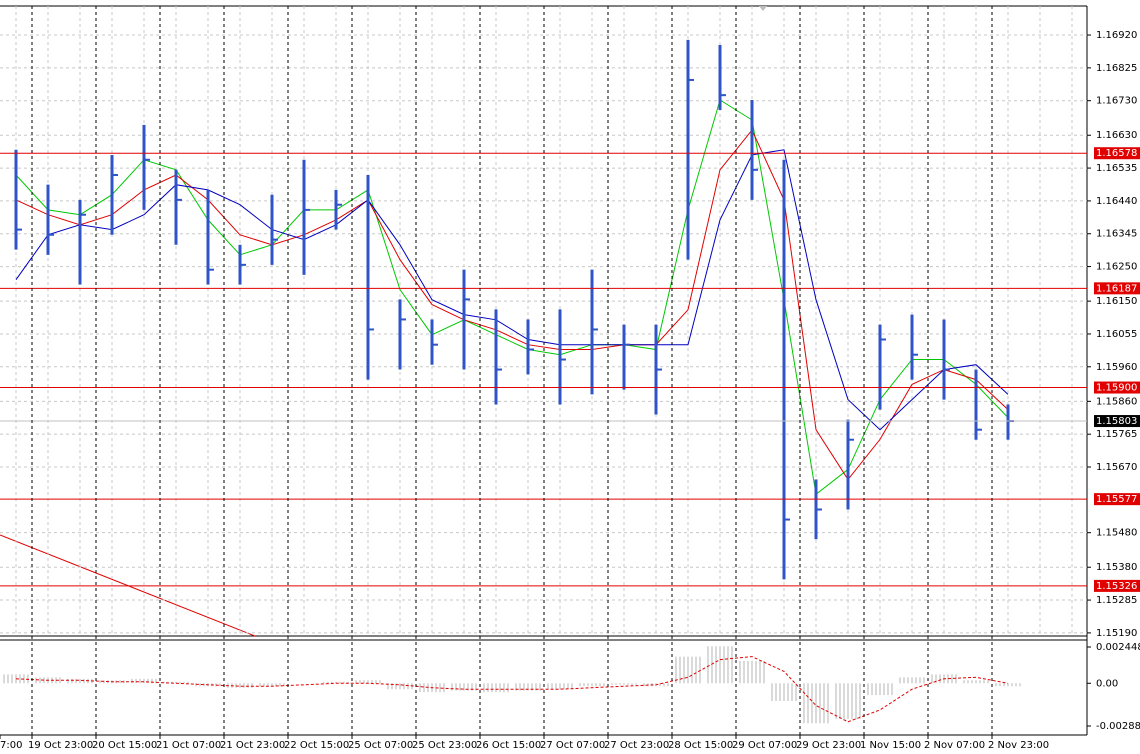 The height and width of the screenshot is (754, 1140). What do you see at coordinates (380, 745) in the screenshot?
I see `x-tick-label: 25 Oct 07:00` at bounding box center [380, 745].